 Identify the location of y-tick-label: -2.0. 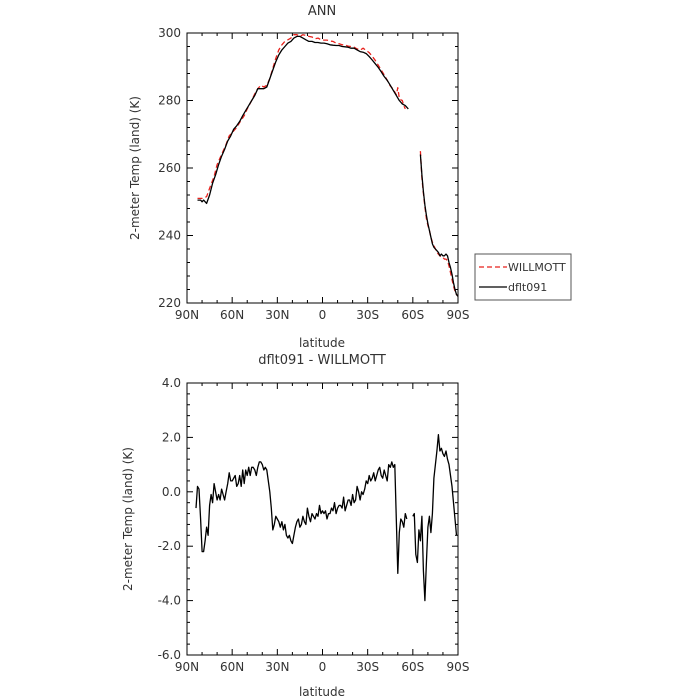
(169, 546).